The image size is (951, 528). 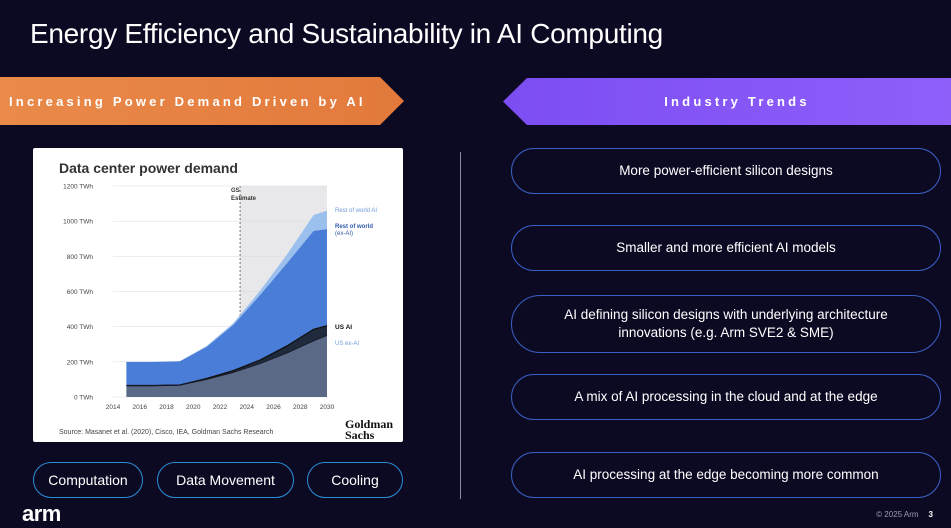 I want to click on y-tick-label: 400 TWh, so click(x=80, y=327).